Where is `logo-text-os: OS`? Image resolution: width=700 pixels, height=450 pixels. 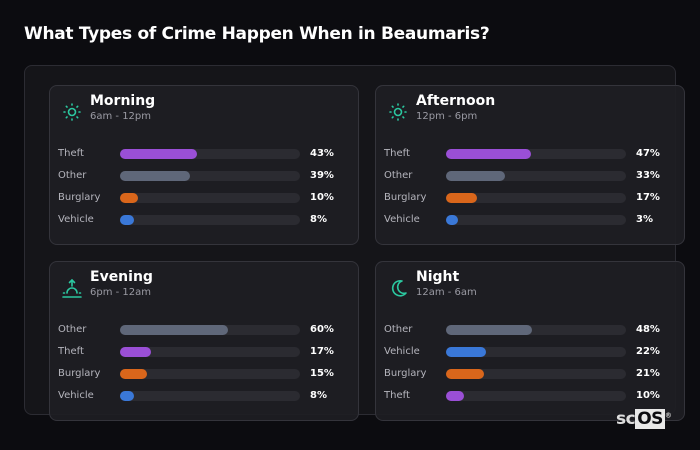
logo-text-os: OS is located at coordinates (650, 419).